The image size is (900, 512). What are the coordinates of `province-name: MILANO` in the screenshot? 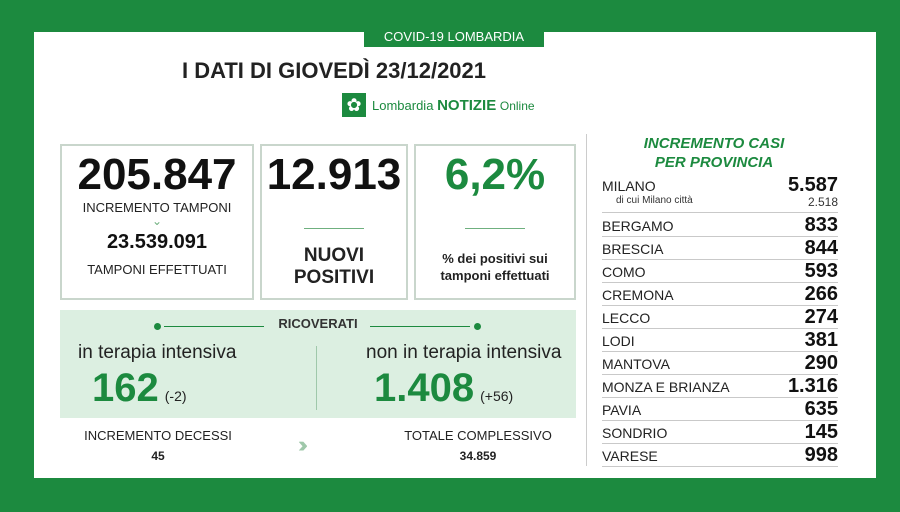 It's located at (629, 186).